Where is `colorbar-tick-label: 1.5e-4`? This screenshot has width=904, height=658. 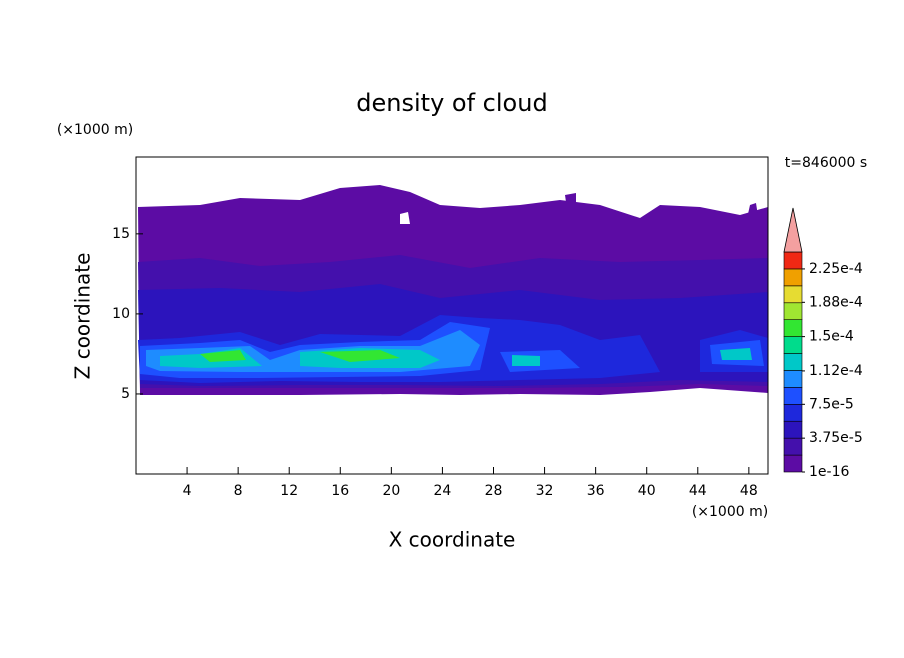
colorbar-tick-label: 1.5e-4 is located at coordinates (831, 337).